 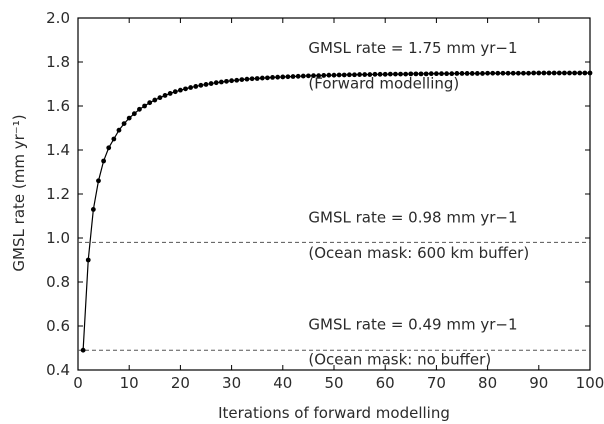 What do you see at coordinates (231, 383) in the screenshot?
I see `x-tick-label: 30` at bounding box center [231, 383].